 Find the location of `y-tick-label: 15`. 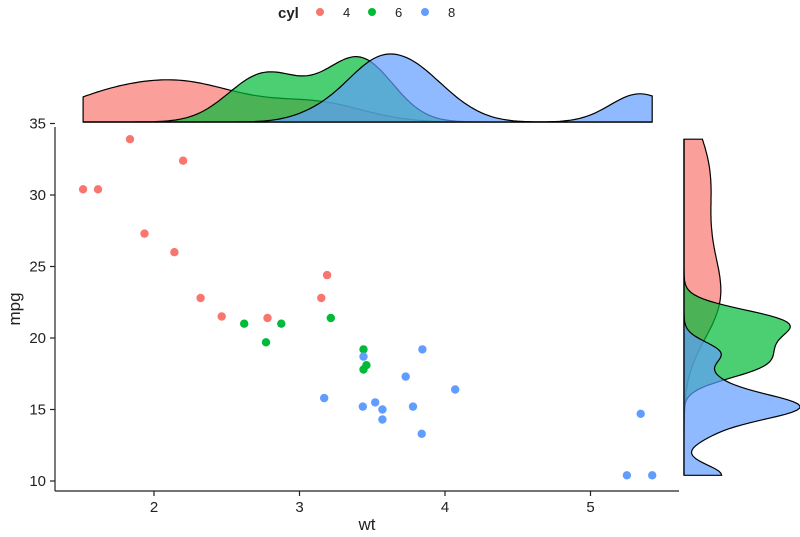

y-tick-label: 15 is located at coordinates (37, 410).